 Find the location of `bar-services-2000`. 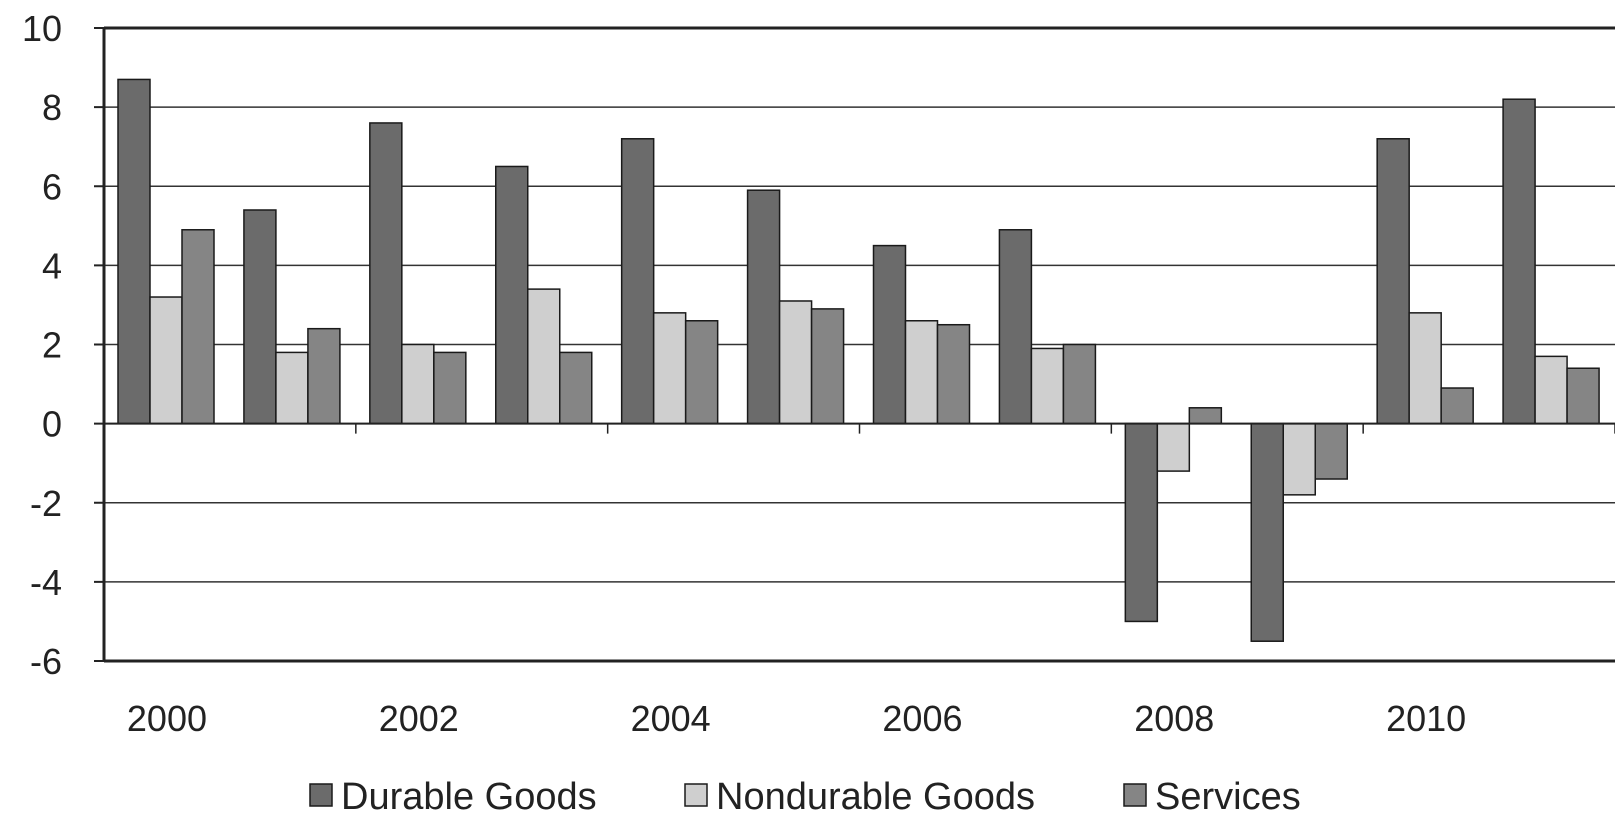

bar-services-2000 is located at coordinates (198, 327).